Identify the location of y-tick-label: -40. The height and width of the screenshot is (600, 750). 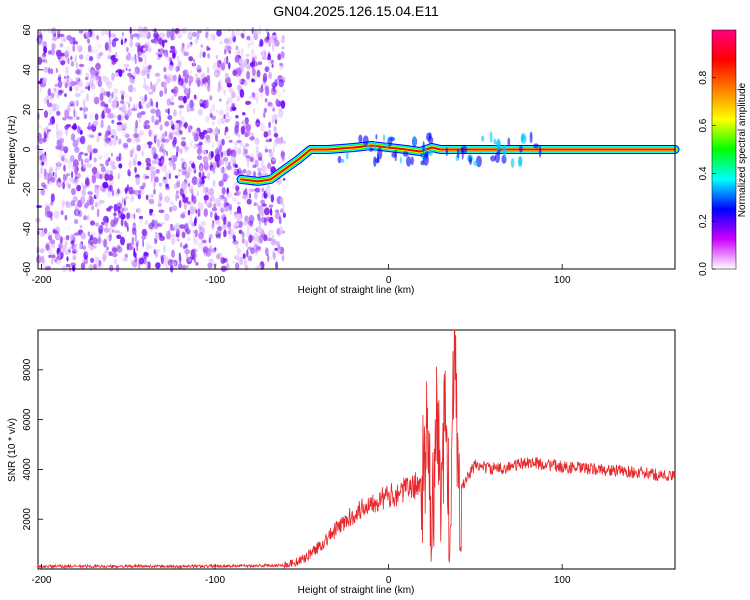
(27, 229).